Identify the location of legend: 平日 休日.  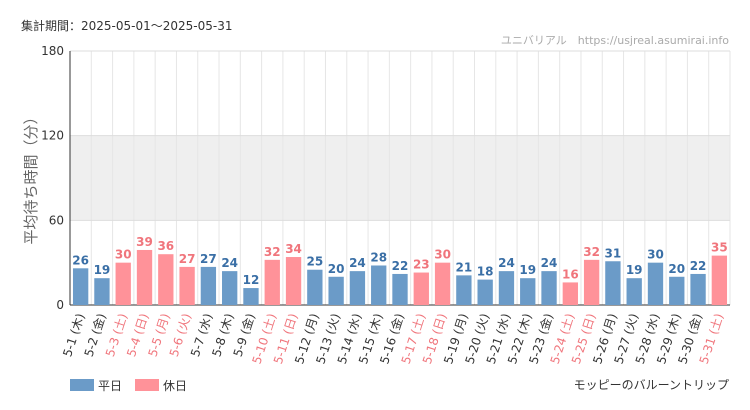
(128, 386).